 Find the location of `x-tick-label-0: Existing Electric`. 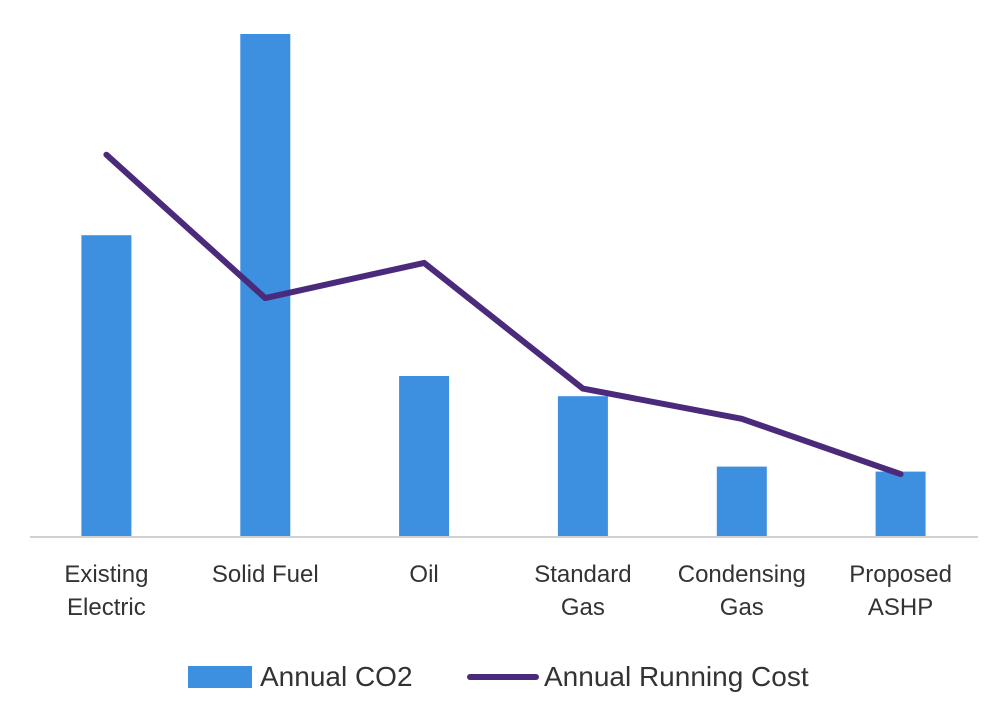

x-tick-label-0: Existing Electric is located at coordinates (106, 591).